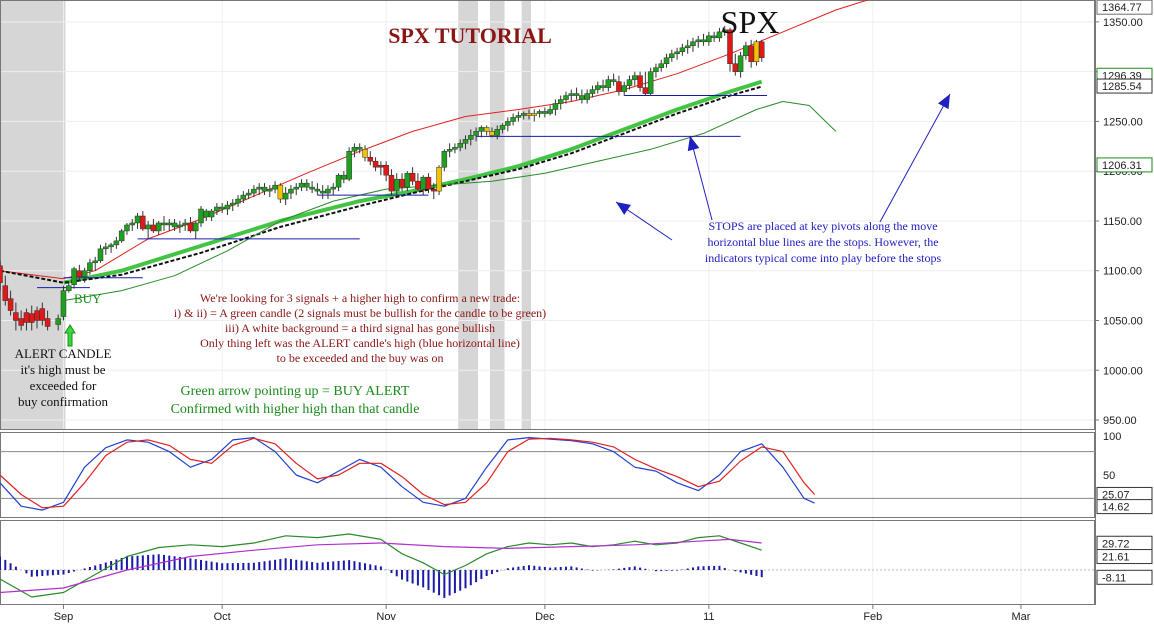 This screenshot has width=1154, height=625. Describe the element at coordinates (750, 22) in the screenshot. I see `chart-title: SPX` at that location.